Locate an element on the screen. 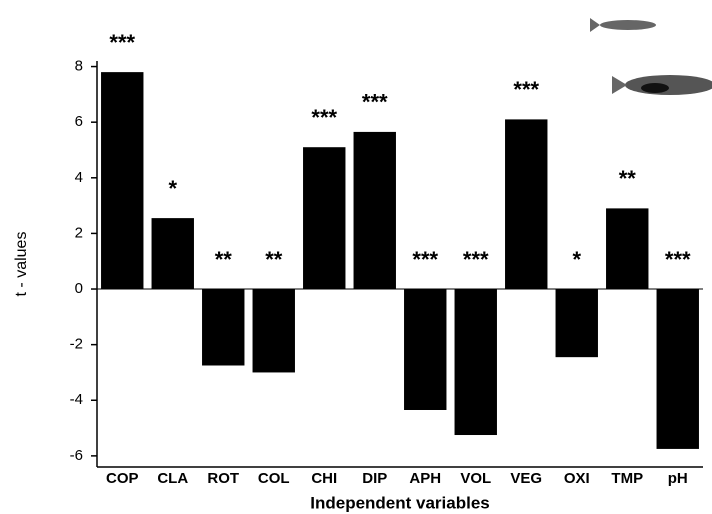  x-axis-label: Independent variables is located at coordinates (400, 502).